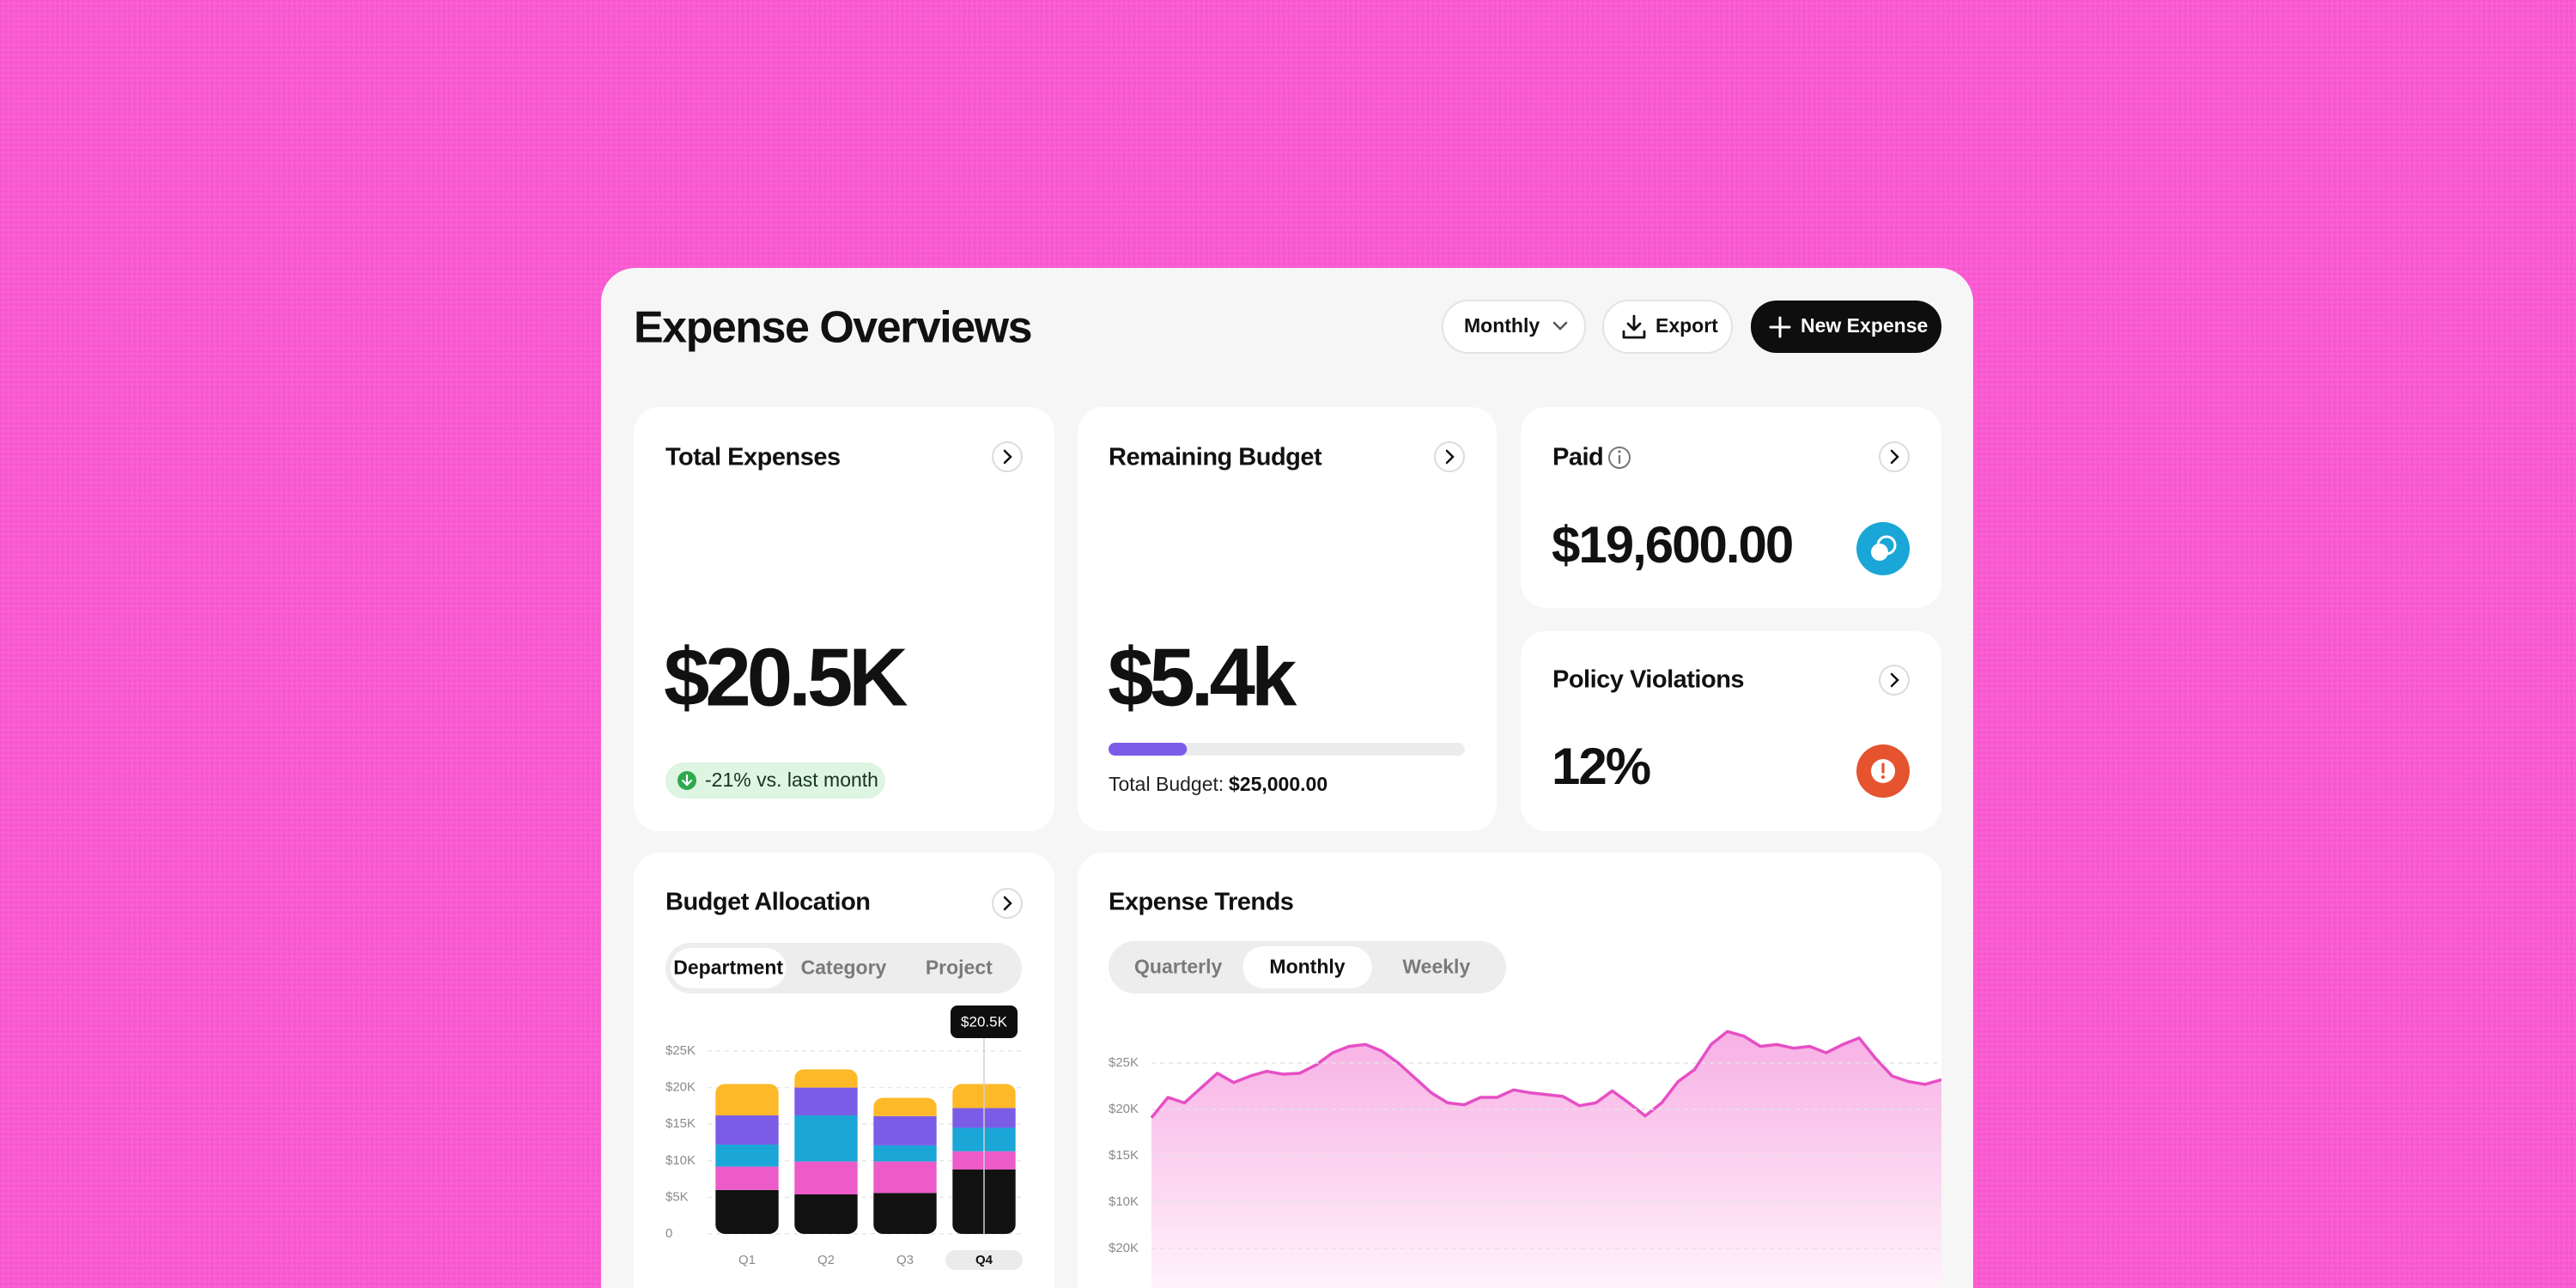  I want to click on card-title: Total Expenses, so click(753, 457).